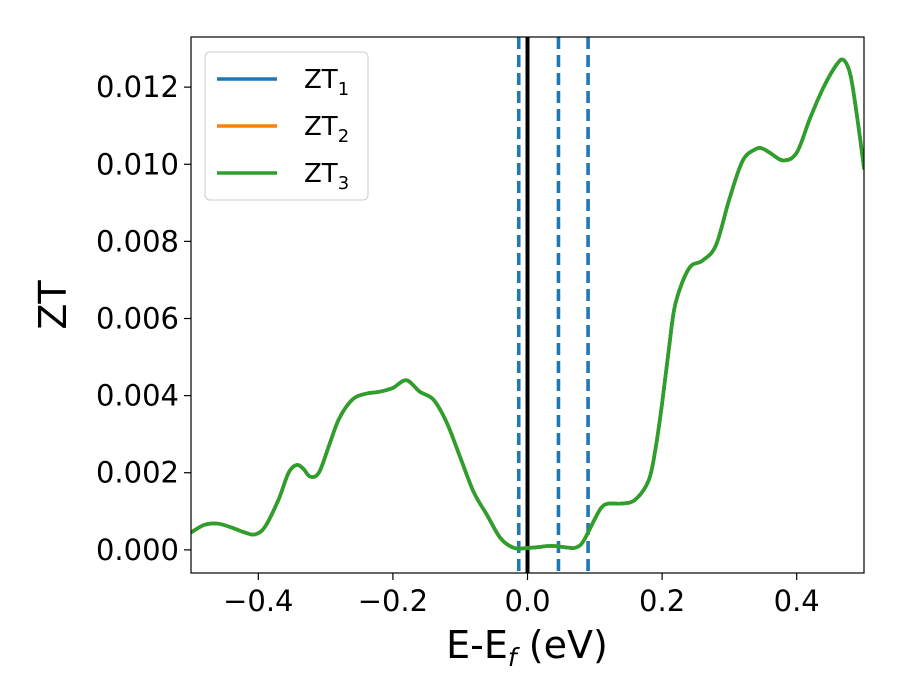  What do you see at coordinates (137, 164) in the screenshot?
I see `y-tick-label: 0.010` at bounding box center [137, 164].